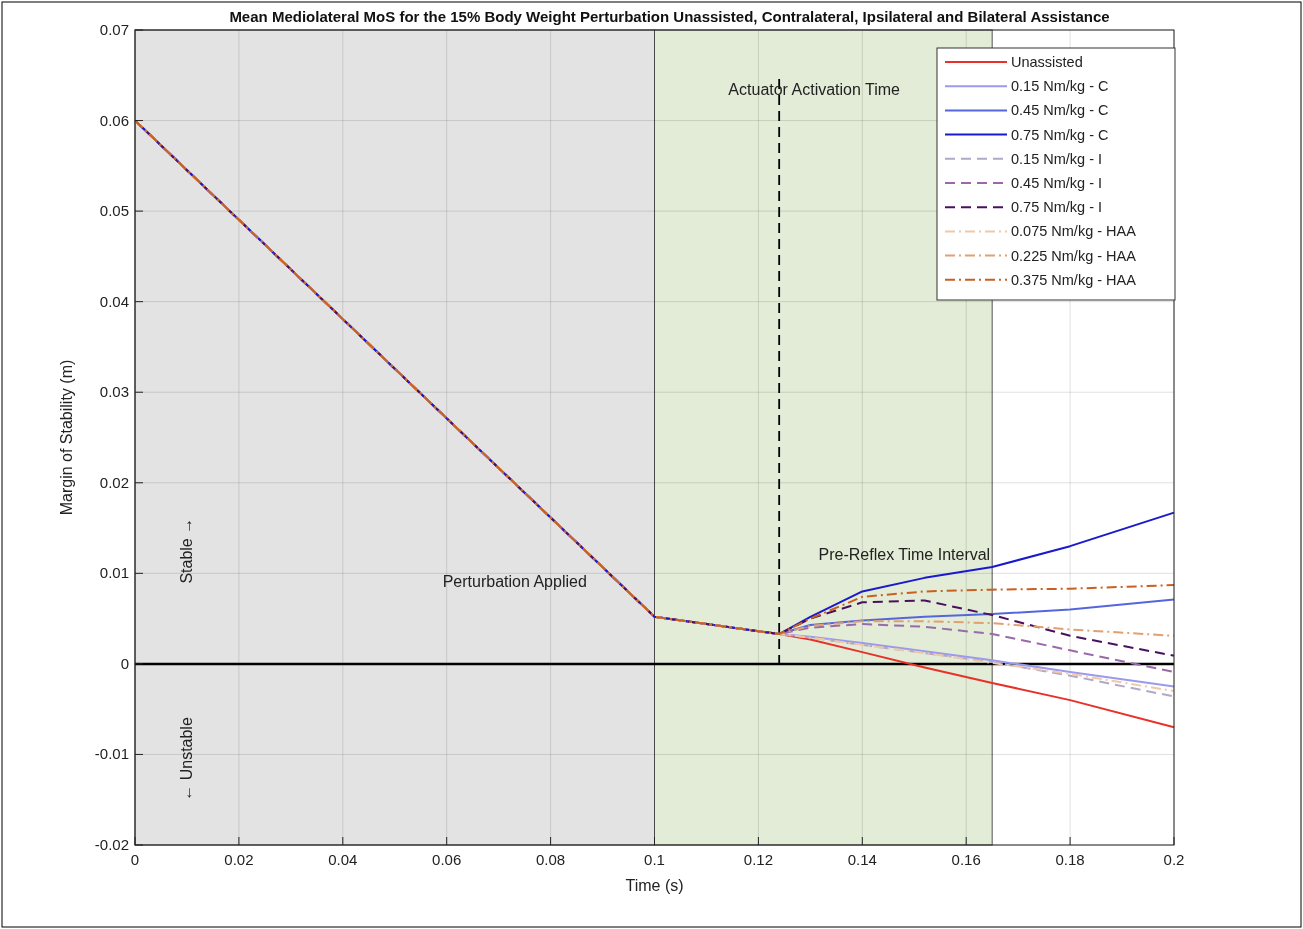  I want to click on legend-label: 0.15 Nm/kg - I, so click(1057, 158).